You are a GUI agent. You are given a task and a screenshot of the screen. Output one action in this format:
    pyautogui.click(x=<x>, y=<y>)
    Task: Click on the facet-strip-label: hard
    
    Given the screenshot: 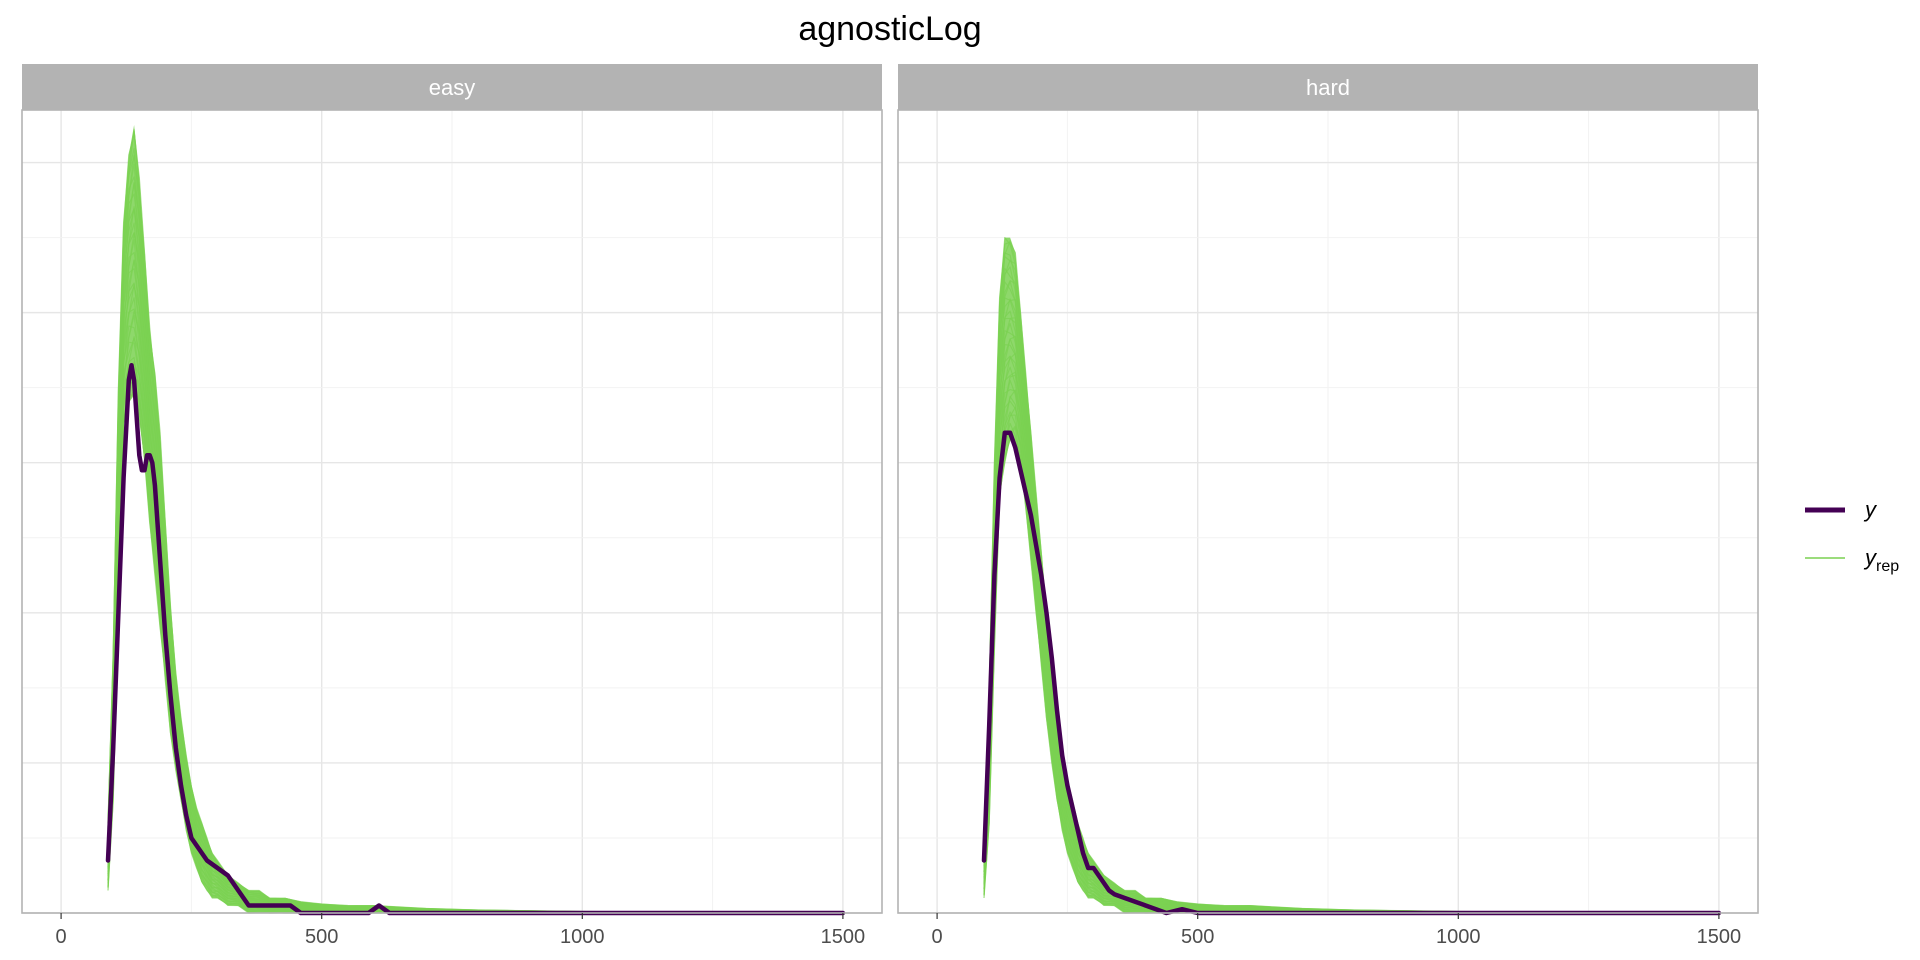 What is the action you would take?
    pyautogui.click(x=1328, y=87)
    